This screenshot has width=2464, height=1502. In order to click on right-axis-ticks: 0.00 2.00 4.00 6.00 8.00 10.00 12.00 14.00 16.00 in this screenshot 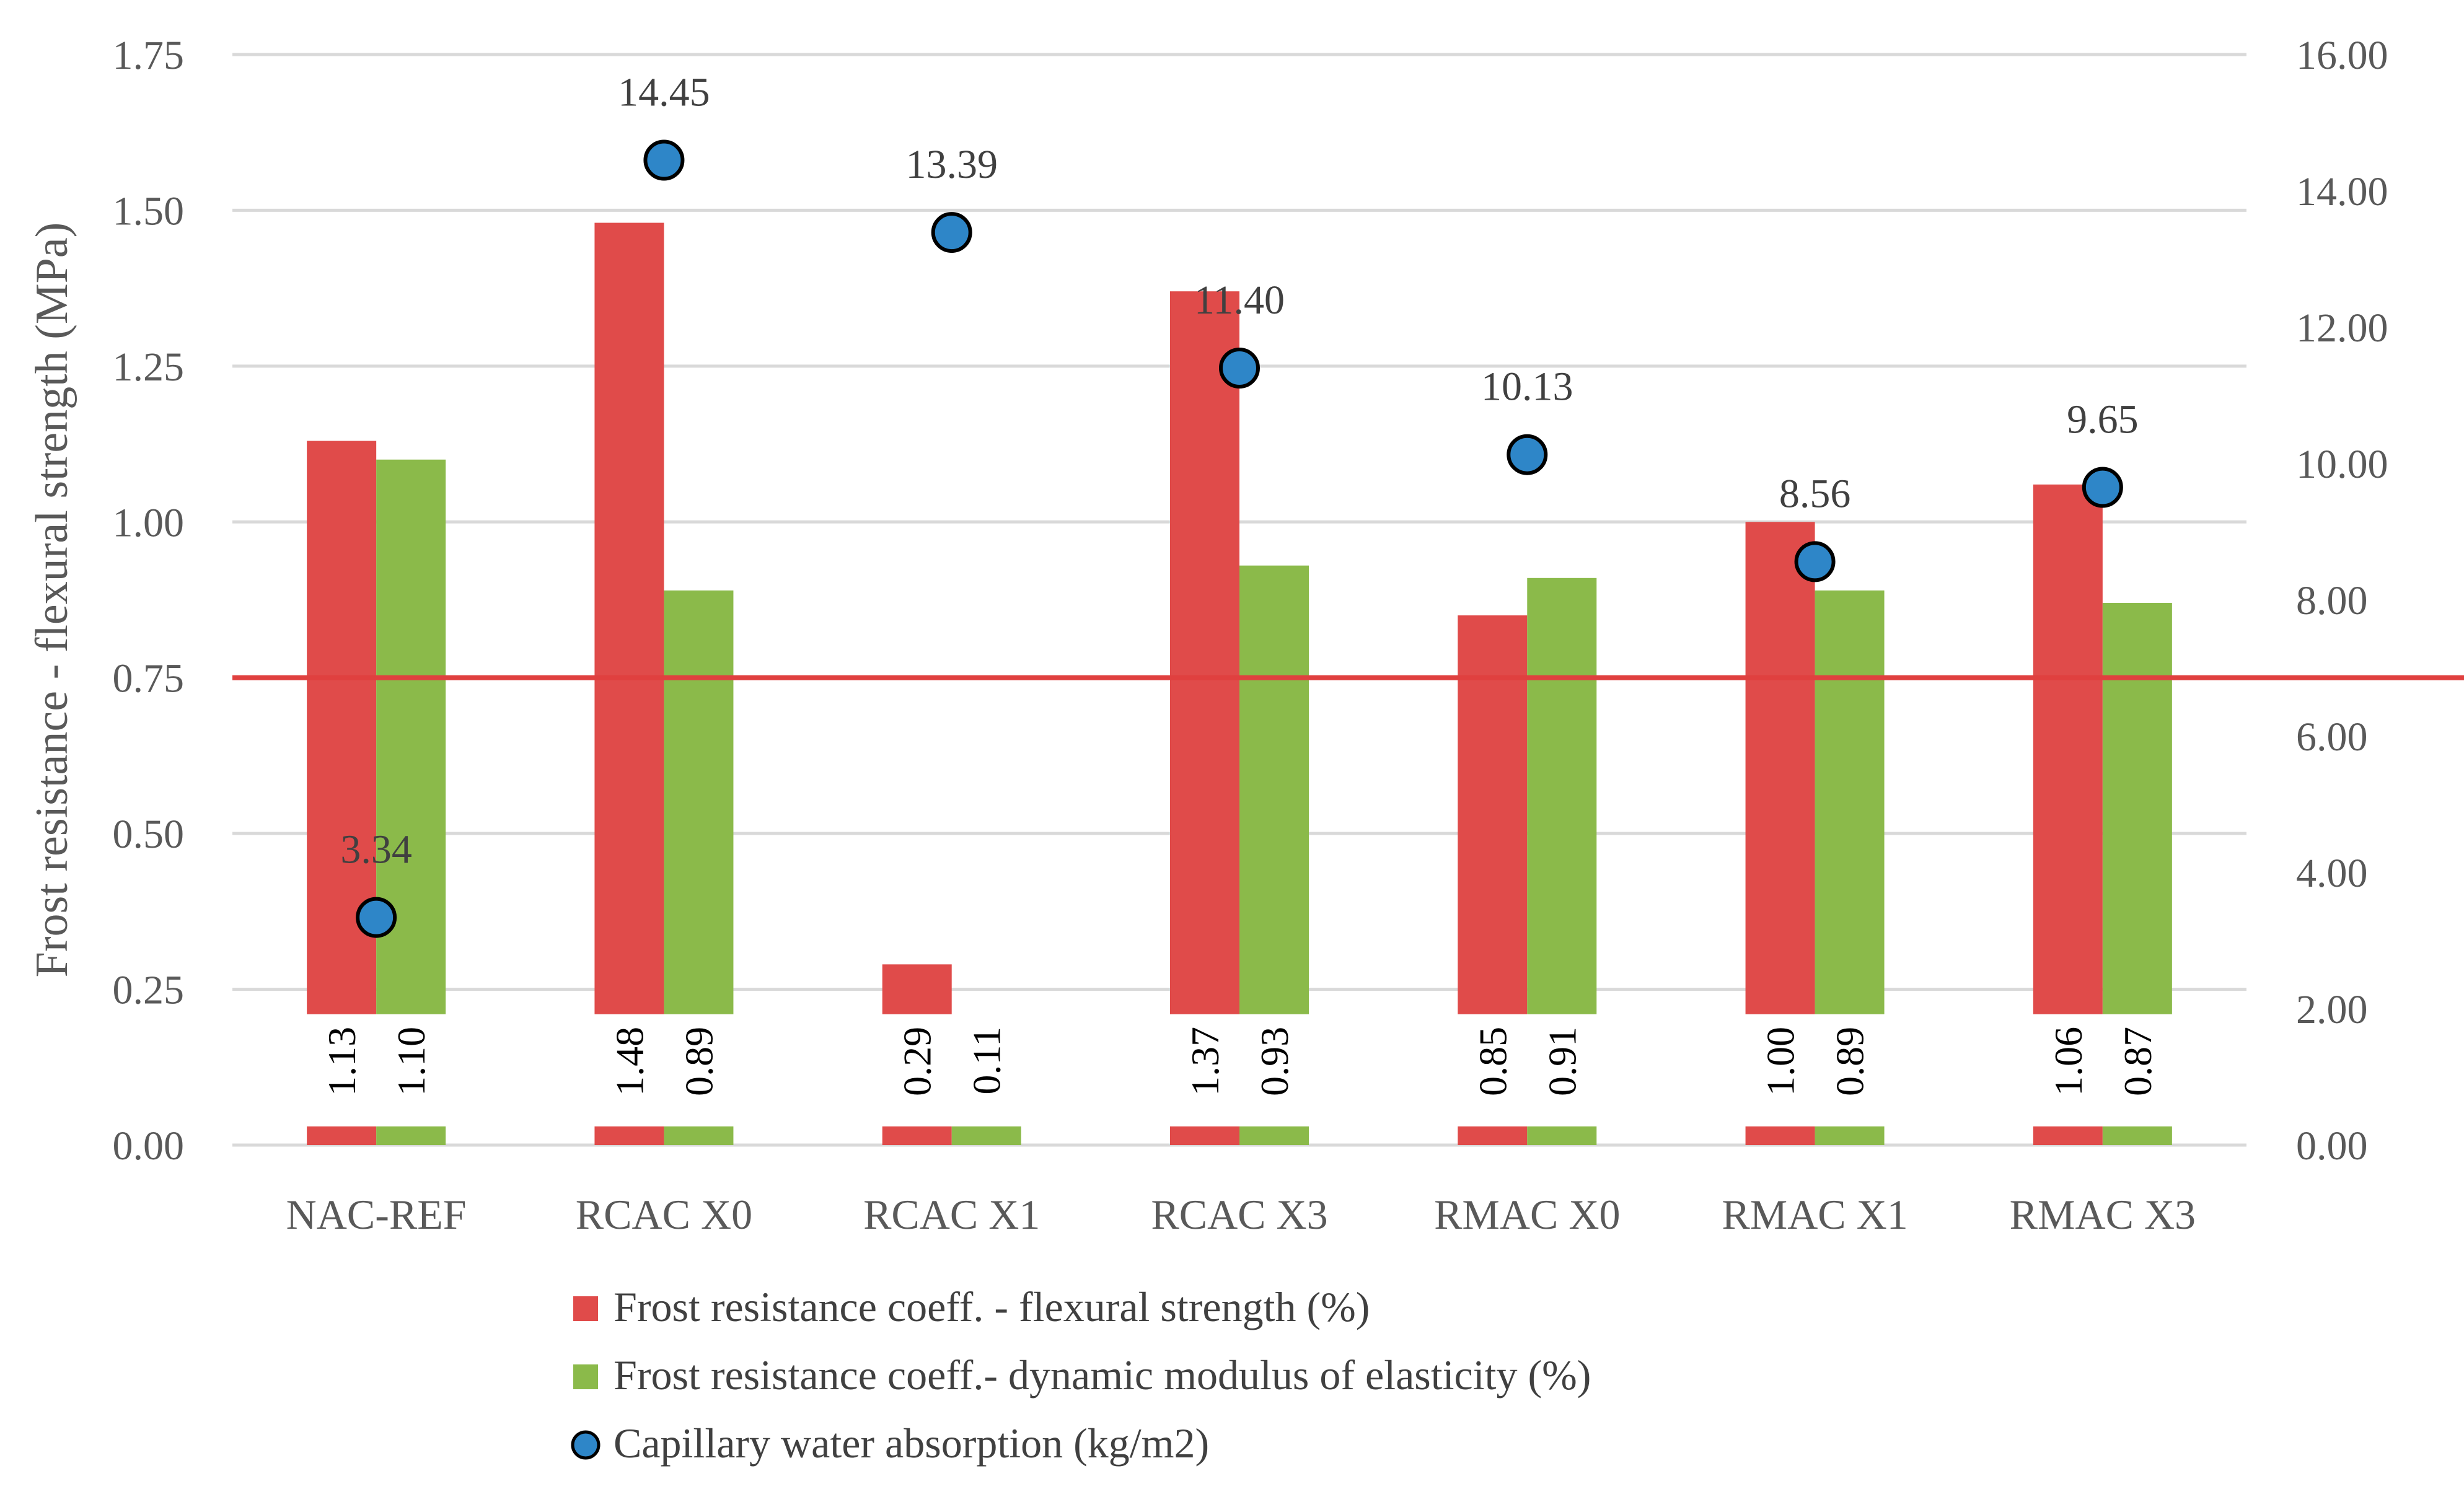, I will do `click(2342, 601)`.